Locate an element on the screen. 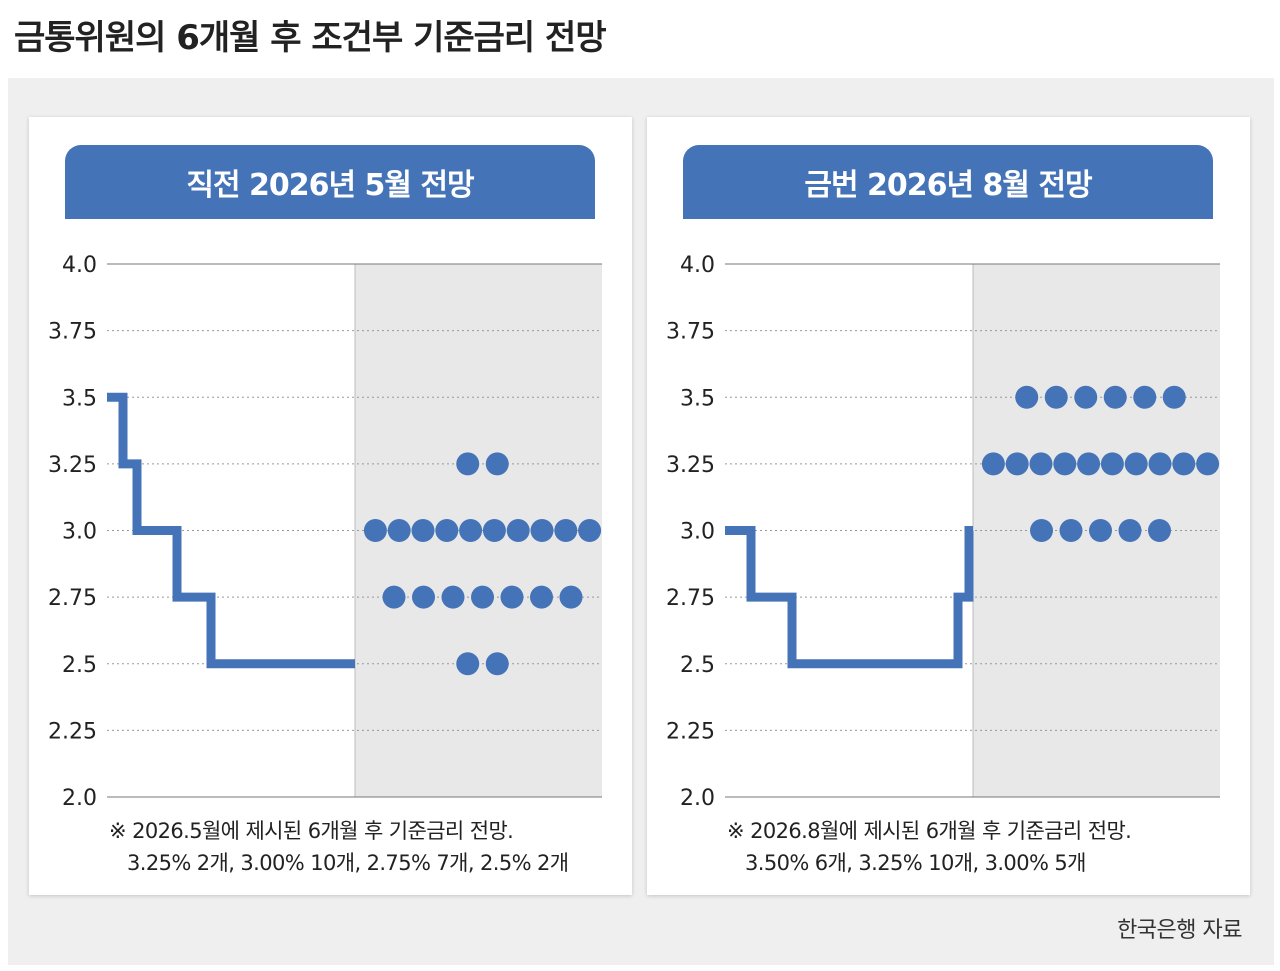 This screenshot has height=971, width=1280. note-line-2: 3.25% 2개, 3.00% 10개, 2.75% 7개, 2.5% 2개 is located at coordinates (348, 863).